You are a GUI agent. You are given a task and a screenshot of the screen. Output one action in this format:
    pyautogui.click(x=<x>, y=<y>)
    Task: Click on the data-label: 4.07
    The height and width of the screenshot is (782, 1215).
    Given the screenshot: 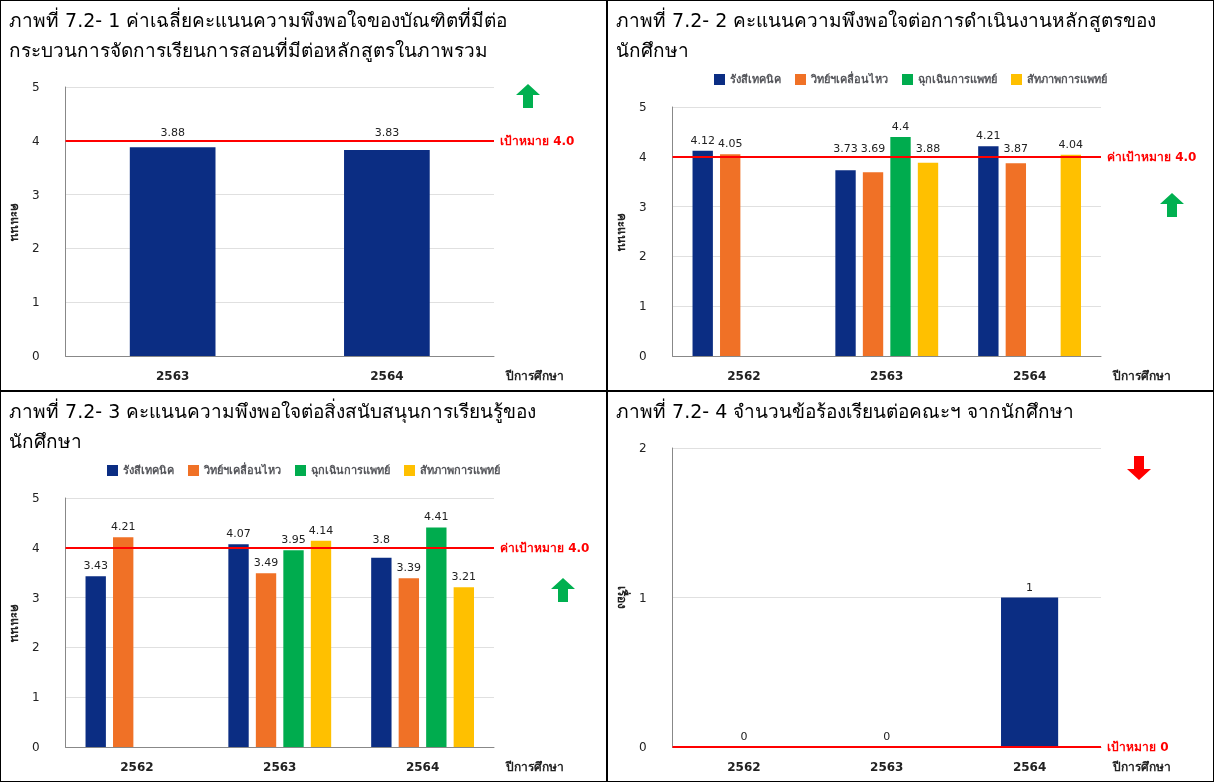 What is the action you would take?
    pyautogui.click(x=238, y=534)
    